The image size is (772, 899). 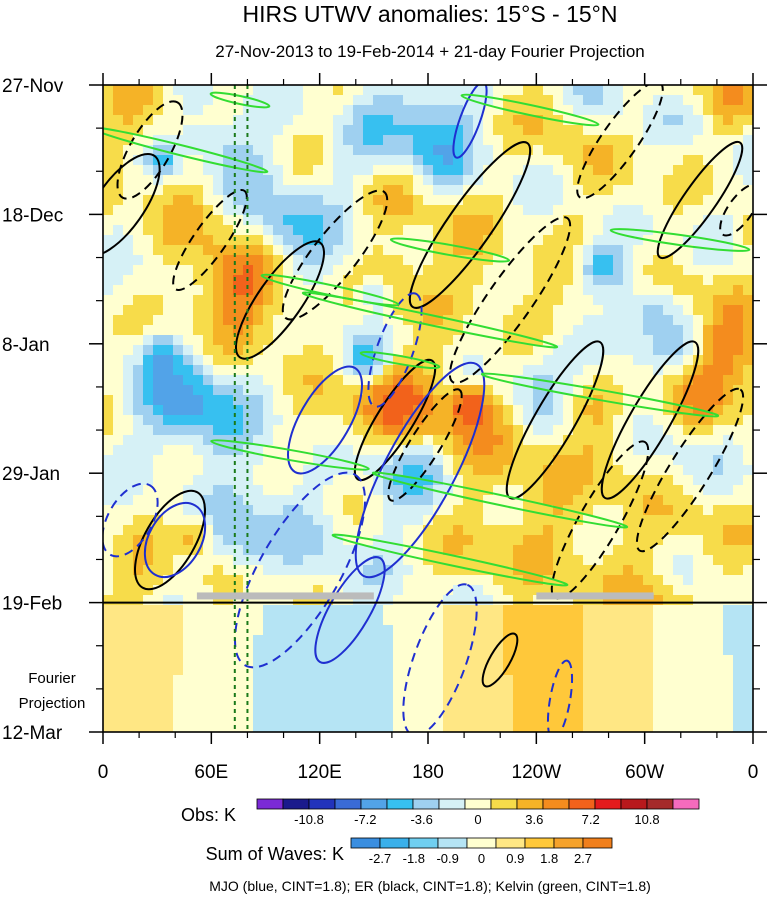 I want to click on colorbar-swatch, so click(x=597, y=843).